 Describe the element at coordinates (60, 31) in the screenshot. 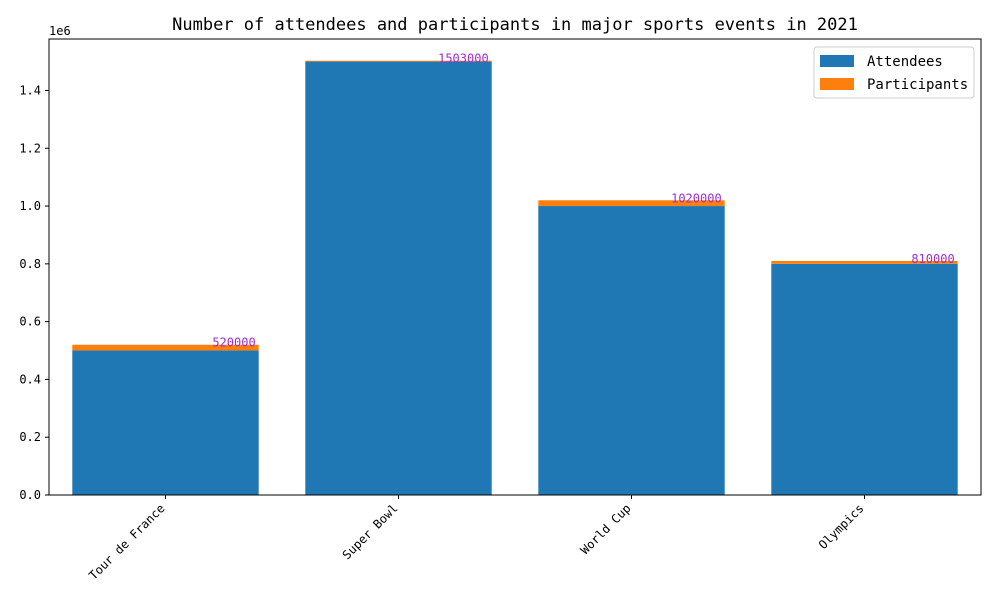

I see `y-axis-offset-label: 1e6` at that location.